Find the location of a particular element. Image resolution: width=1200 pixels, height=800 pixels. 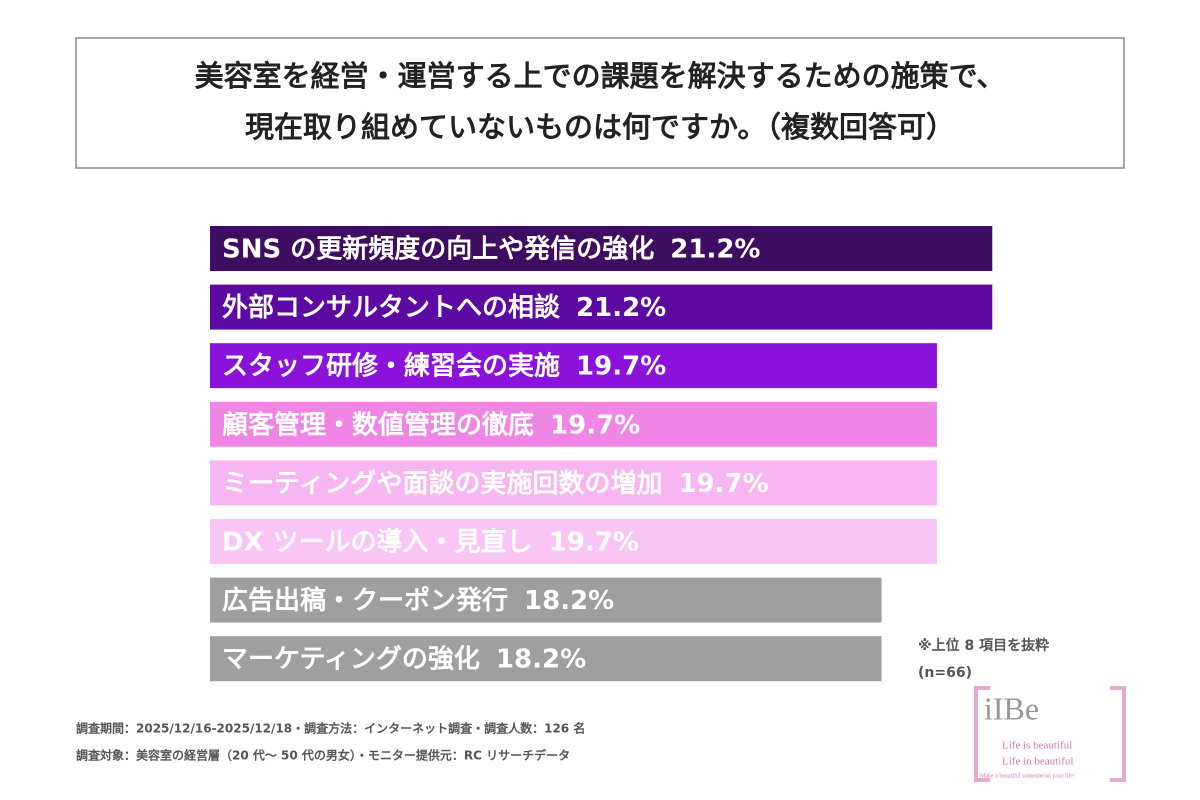

logo-name: iIBe is located at coordinates (1011, 708).